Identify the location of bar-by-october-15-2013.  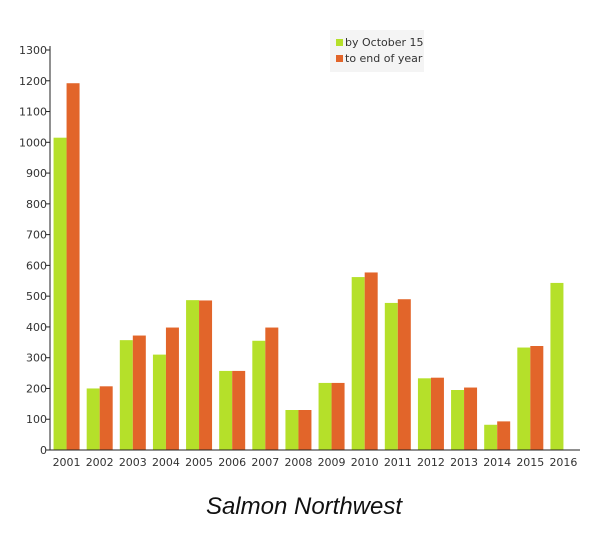
(458, 420).